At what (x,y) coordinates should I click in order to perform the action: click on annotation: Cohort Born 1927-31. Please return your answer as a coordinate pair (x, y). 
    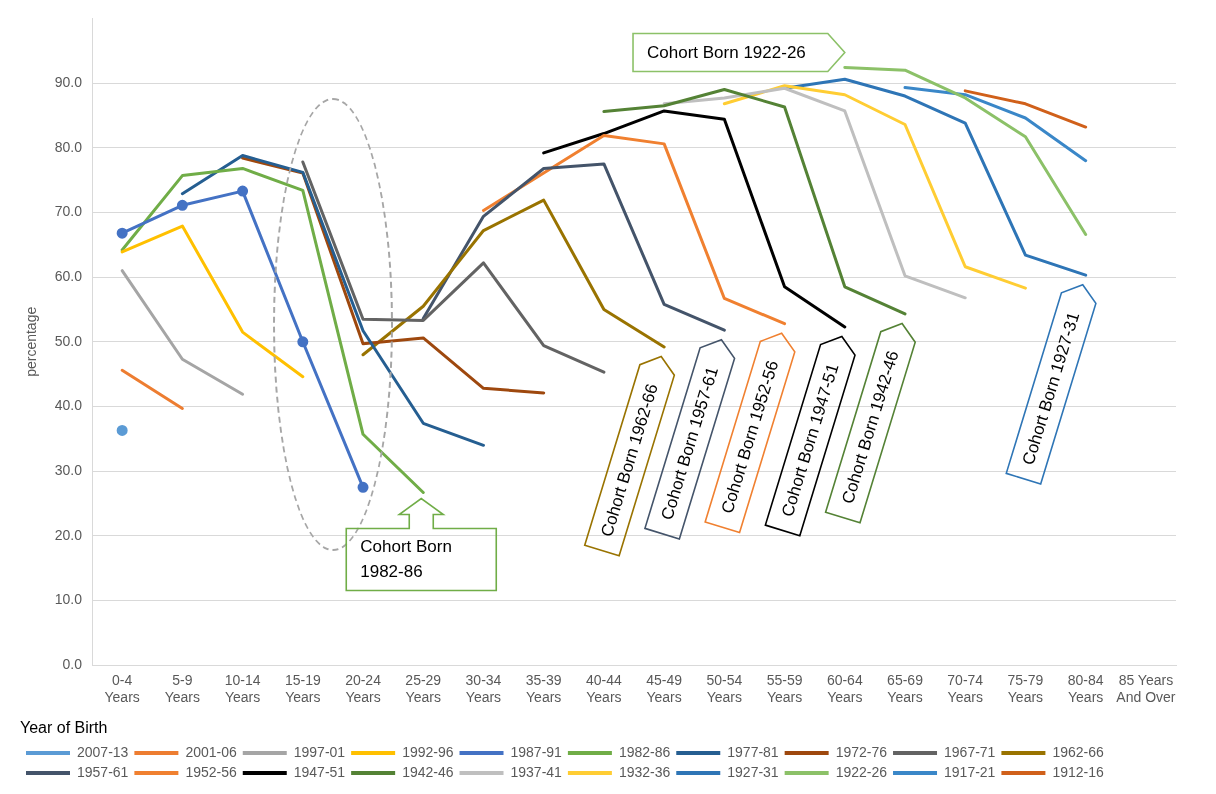
    Looking at the image, I should click on (1051, 388).